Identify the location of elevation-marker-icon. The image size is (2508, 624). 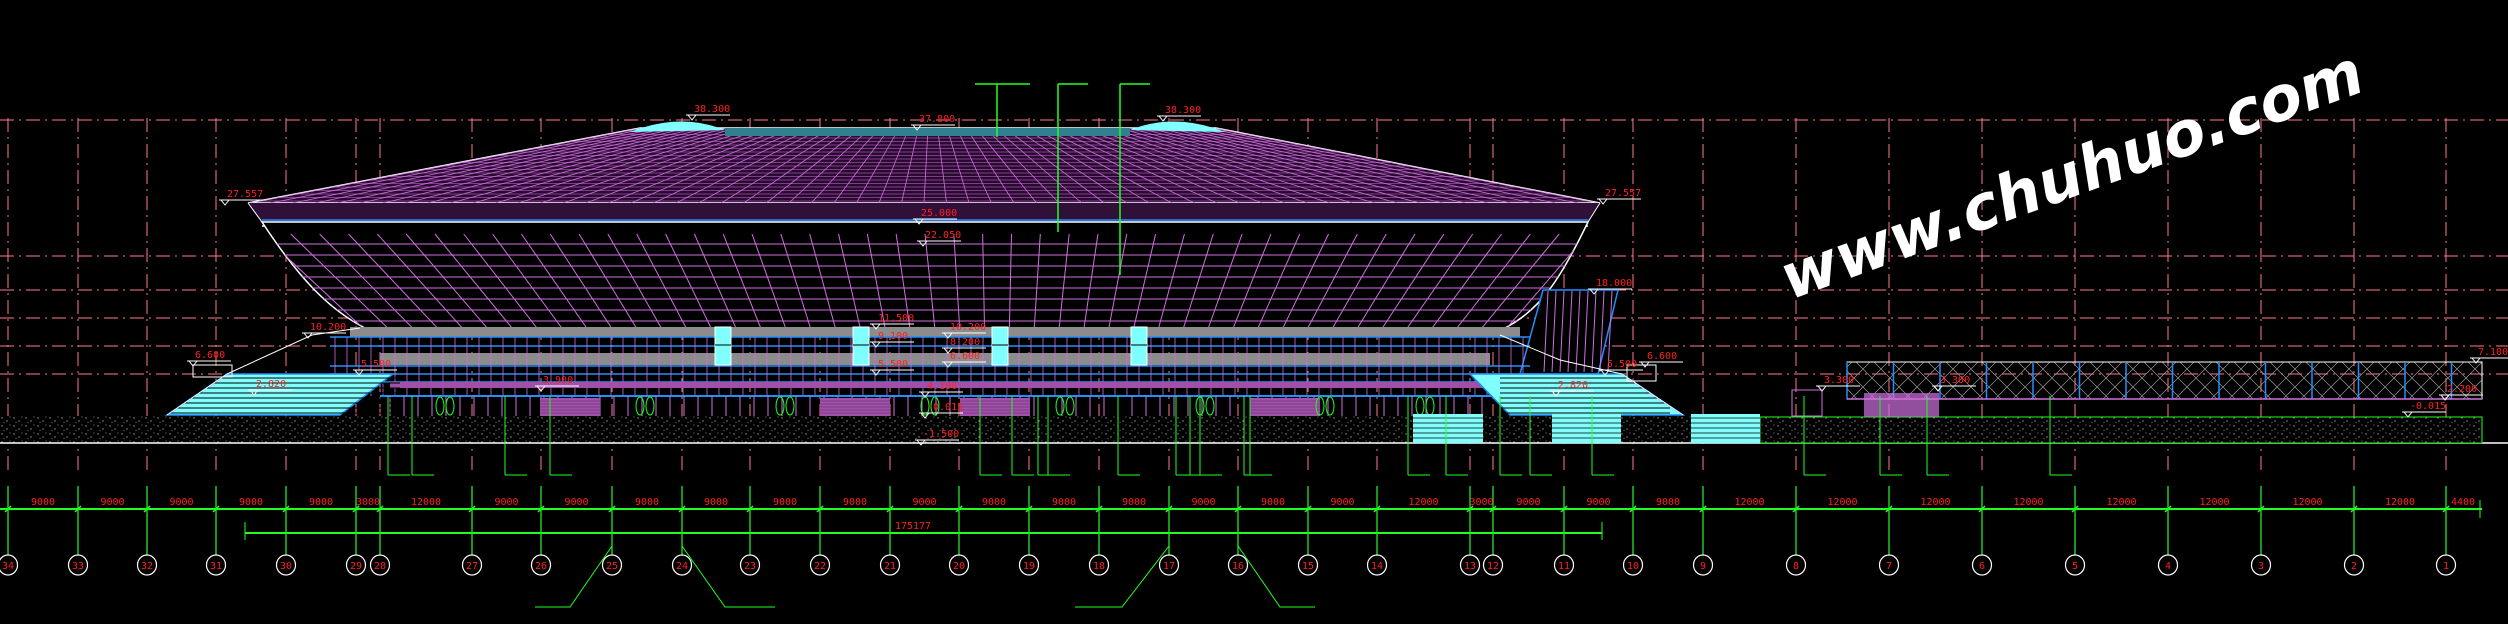
(225, 202).